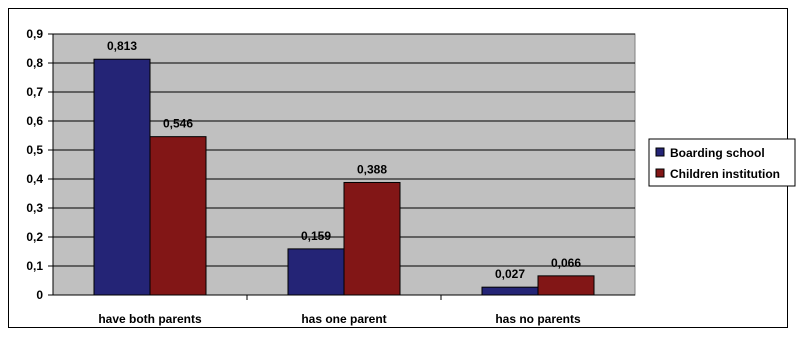  I want to click on data-label: 0,159, so click(316, 236).